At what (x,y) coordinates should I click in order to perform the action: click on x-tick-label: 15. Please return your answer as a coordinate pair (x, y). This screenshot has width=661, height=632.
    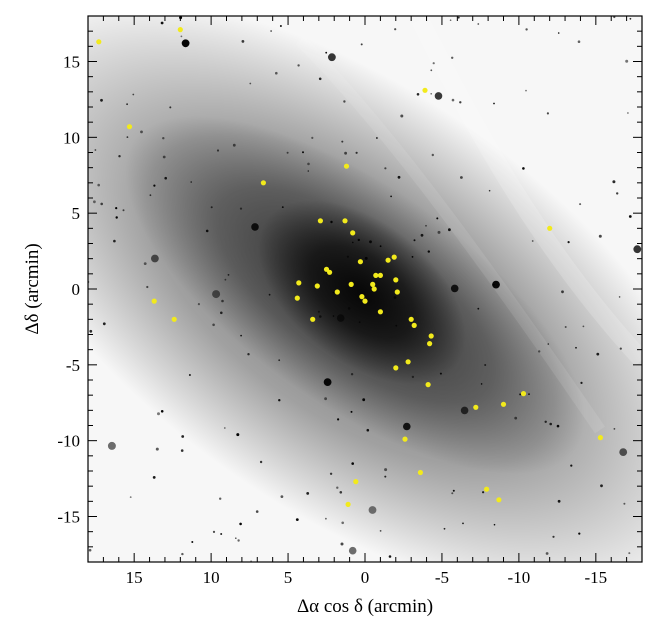
    Looking at the image, I should click on (134, 577).